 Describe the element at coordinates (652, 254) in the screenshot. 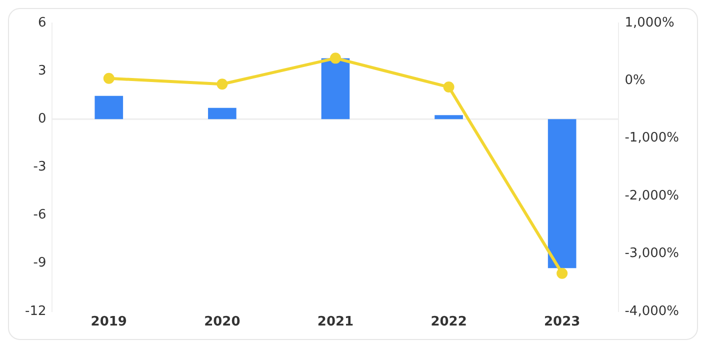

I see `y2-tick-label: -3,000%` at that location.